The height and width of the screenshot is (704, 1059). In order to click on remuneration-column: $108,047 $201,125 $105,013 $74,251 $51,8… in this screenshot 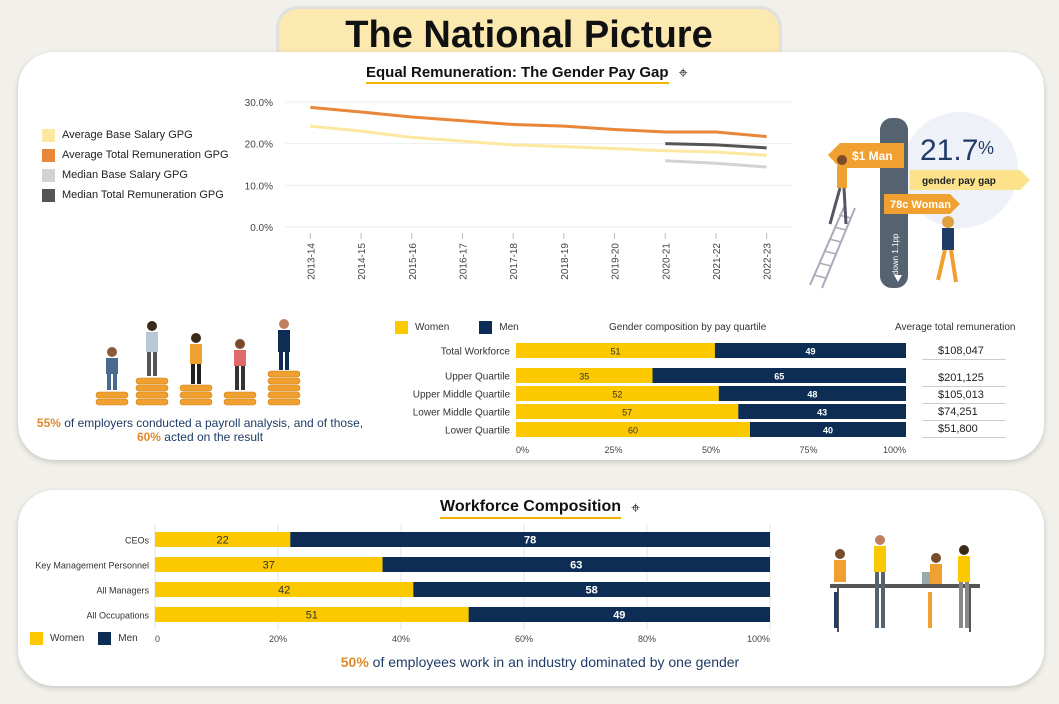, I will do `click(964, 390)`.